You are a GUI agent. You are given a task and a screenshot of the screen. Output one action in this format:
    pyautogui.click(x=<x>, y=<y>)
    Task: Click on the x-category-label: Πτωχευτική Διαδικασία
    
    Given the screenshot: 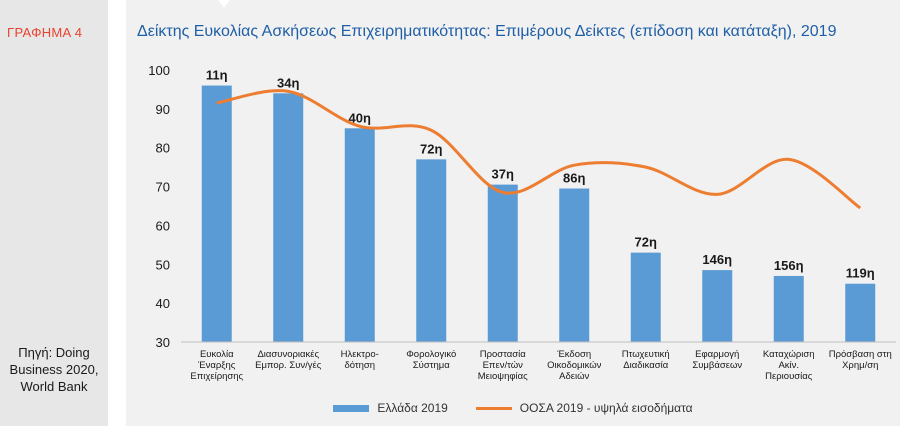 What is the action you would take?
    pyautogui.click(x=646, y=360)
    